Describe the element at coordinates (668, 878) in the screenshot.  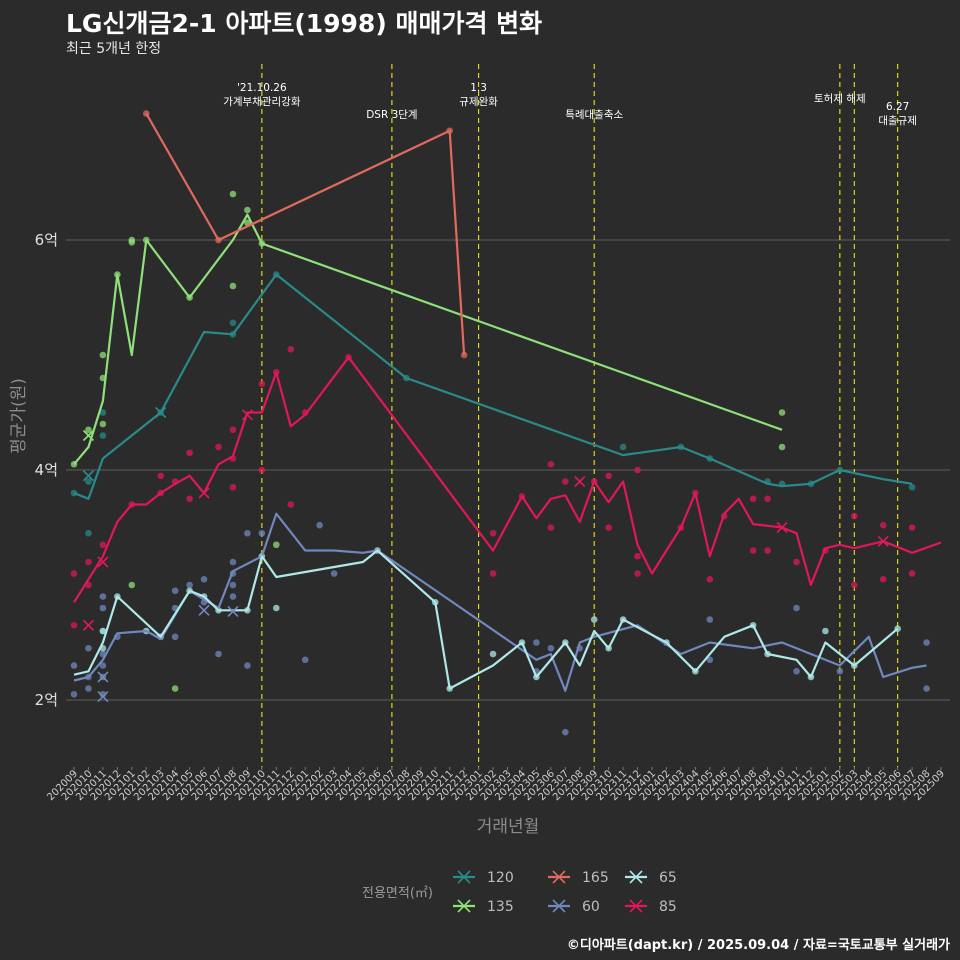
I see `legend-label-65: 65` at that location.